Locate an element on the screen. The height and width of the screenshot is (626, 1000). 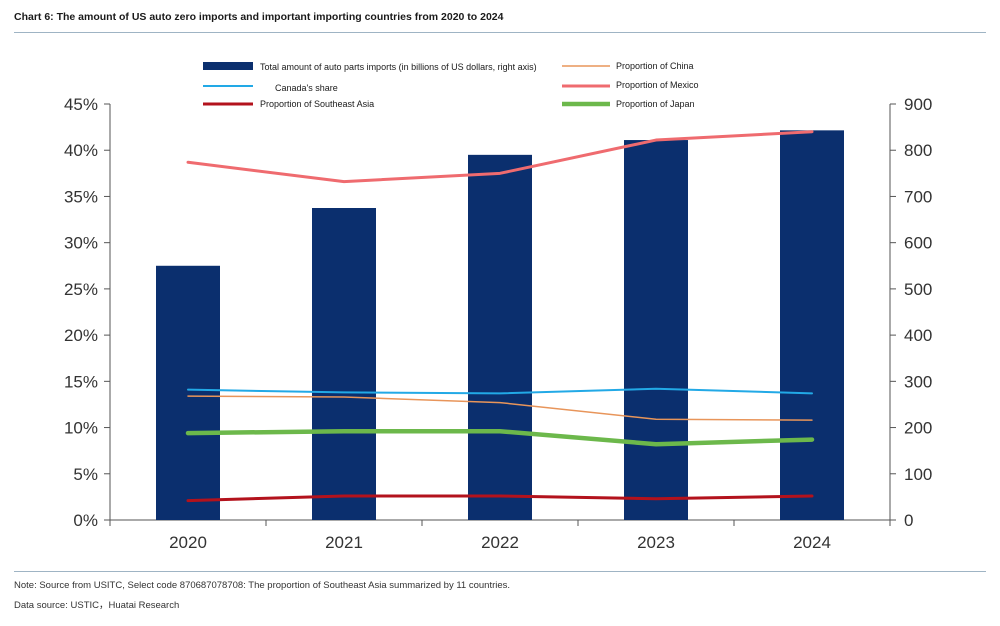
bar-2020 is located at coordinates (188, 392).